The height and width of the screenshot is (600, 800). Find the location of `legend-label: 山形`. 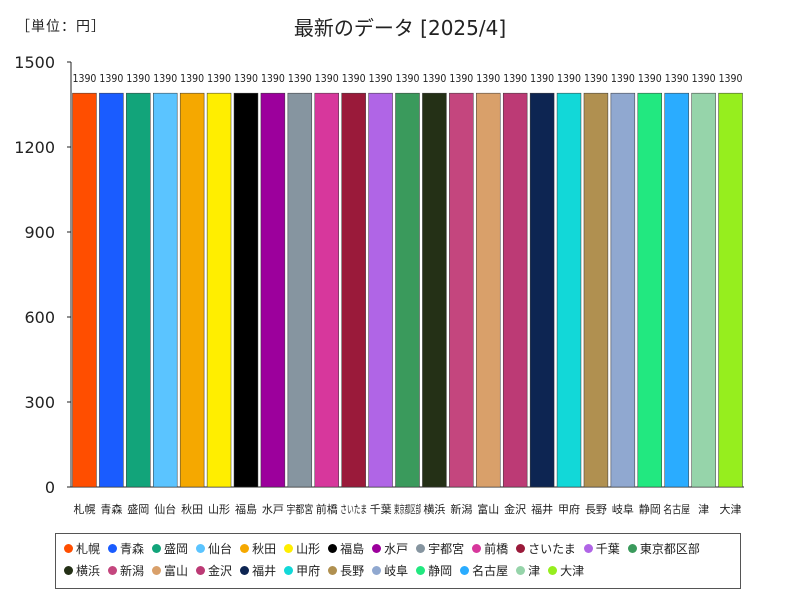

legend-label: 山形 is located at coordinates (308, 548).